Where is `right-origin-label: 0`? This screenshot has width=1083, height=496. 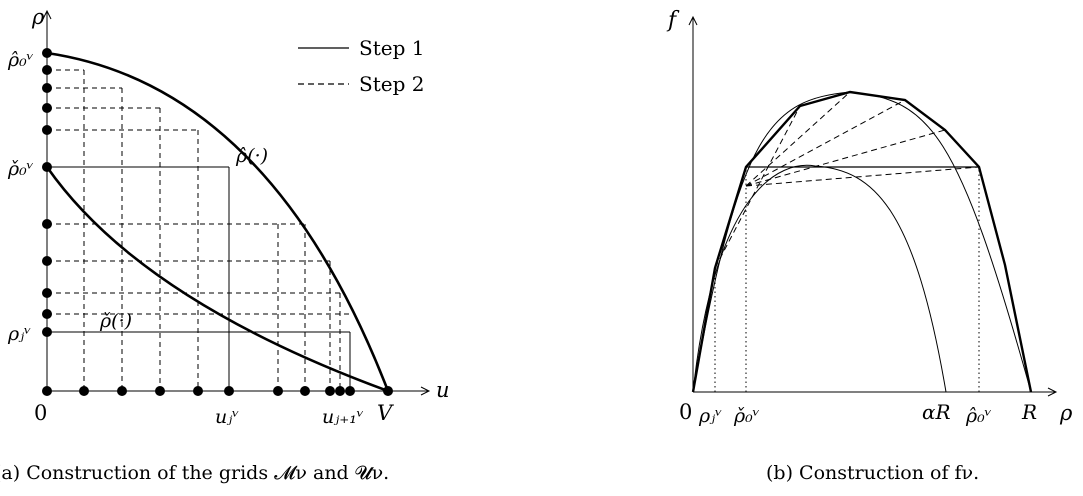
right-origin-label: 0 is located at coordinates (685, 412).